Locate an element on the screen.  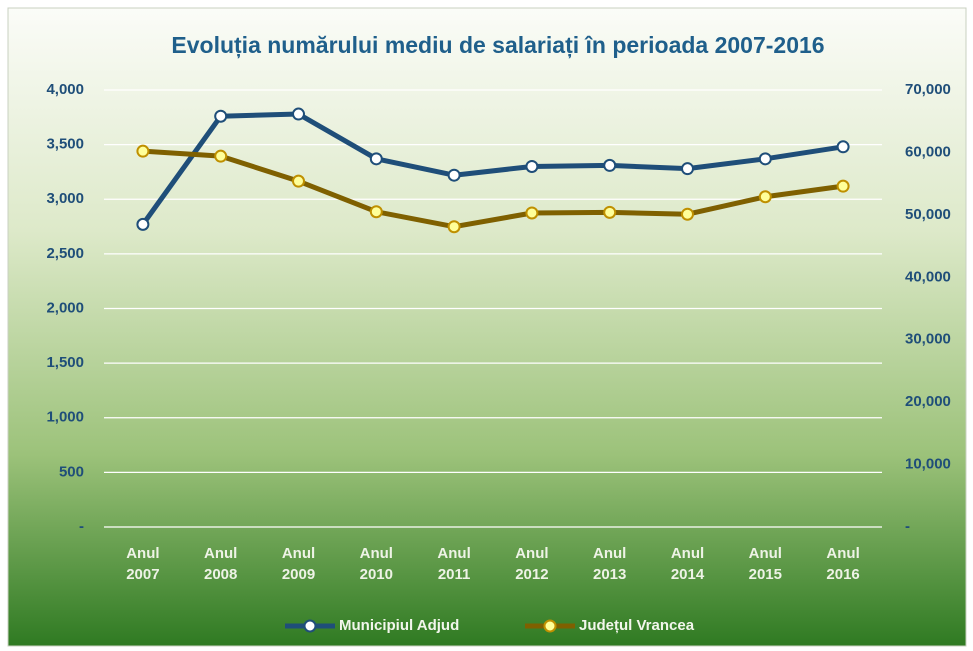
y2-tick-label: 60,000 is located at coordinates (928, 151).